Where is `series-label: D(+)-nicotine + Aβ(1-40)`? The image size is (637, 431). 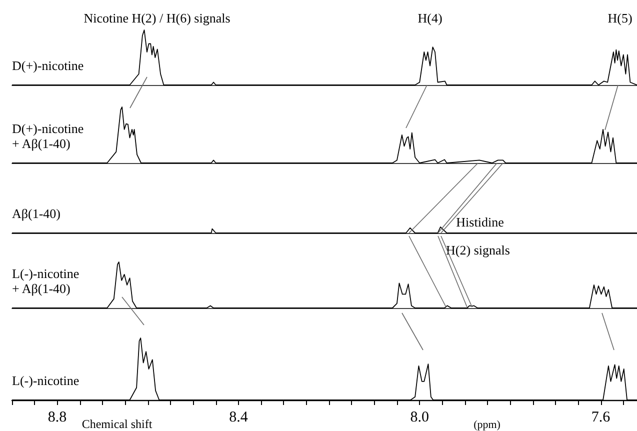
series-label: D(+)-nicotine + Aβ(1-40) is located at coordinates (48, 136).